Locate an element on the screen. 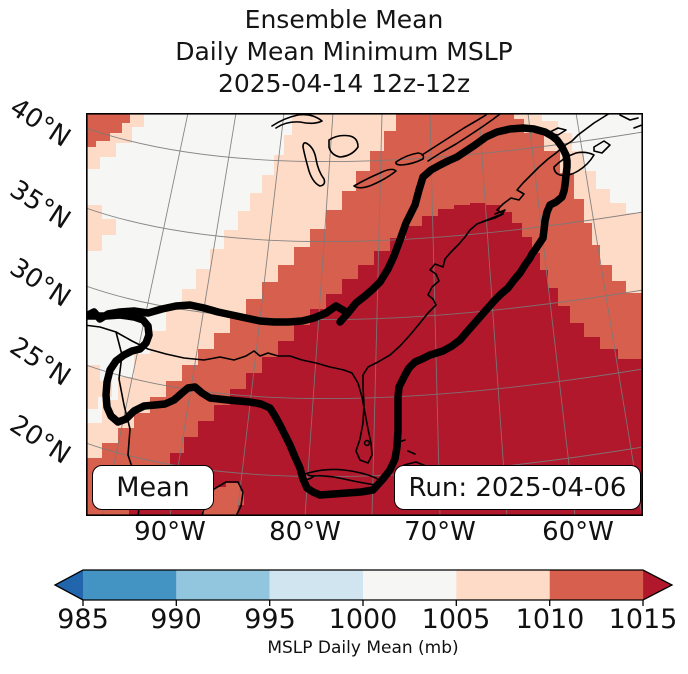  mean-badge-text: Mean is located at coordinates (153, 487).